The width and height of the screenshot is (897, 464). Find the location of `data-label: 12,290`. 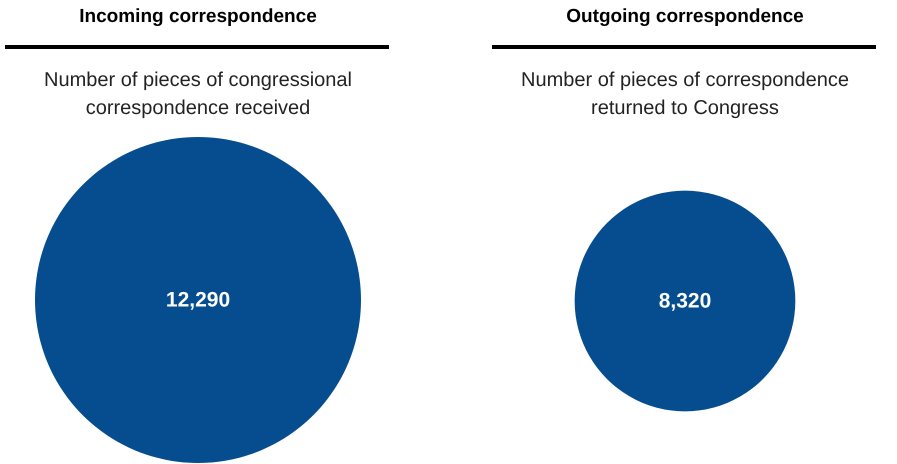

data-label: 12,290 is located at coordinates (198, 300).